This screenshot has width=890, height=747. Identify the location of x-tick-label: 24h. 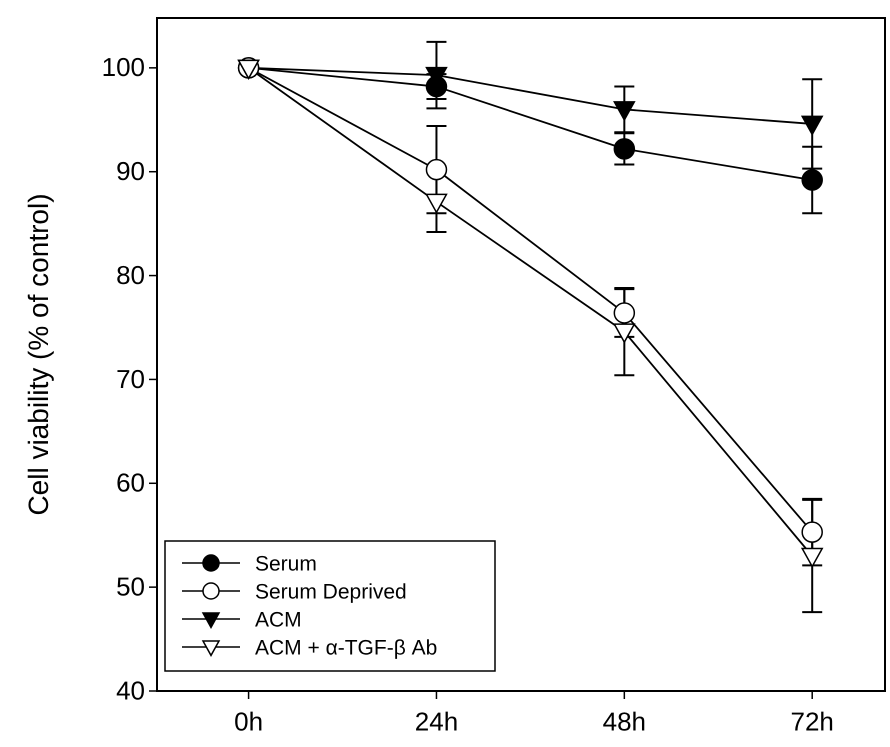
(436, 721).